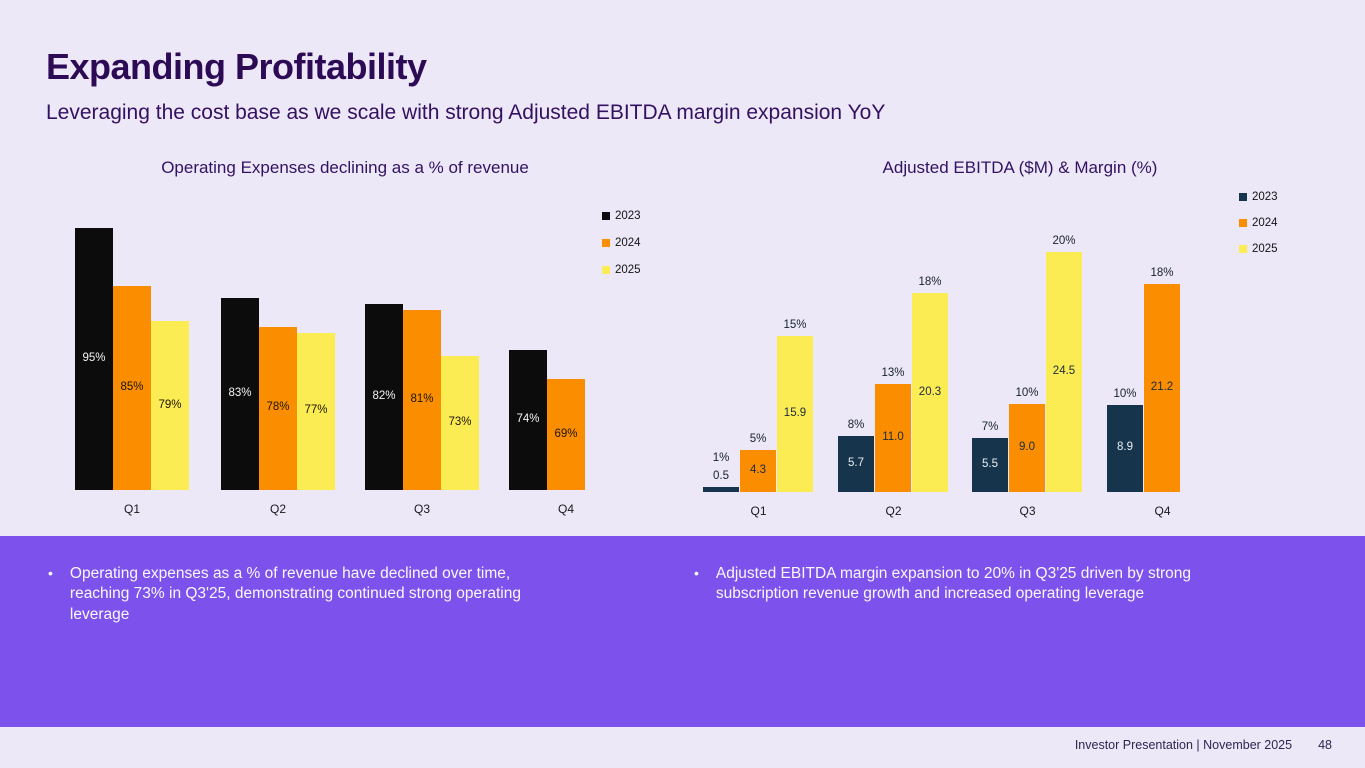 The image size is (1365, 768). I want to click on bar-value-label: 24.5, so click(1064, 371).